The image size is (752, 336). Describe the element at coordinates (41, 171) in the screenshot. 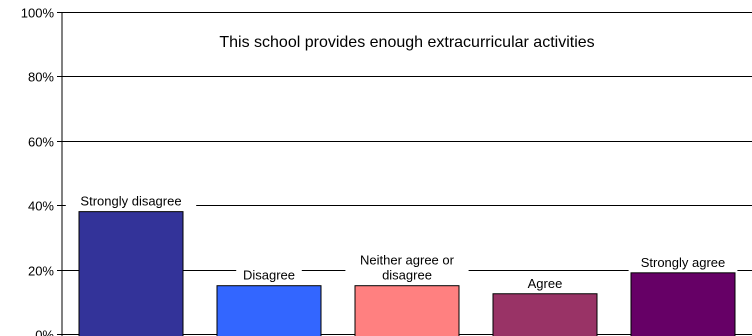

I see `y-axis-ticks: 0% 20% 40% 60% 80% 100%` at that location.